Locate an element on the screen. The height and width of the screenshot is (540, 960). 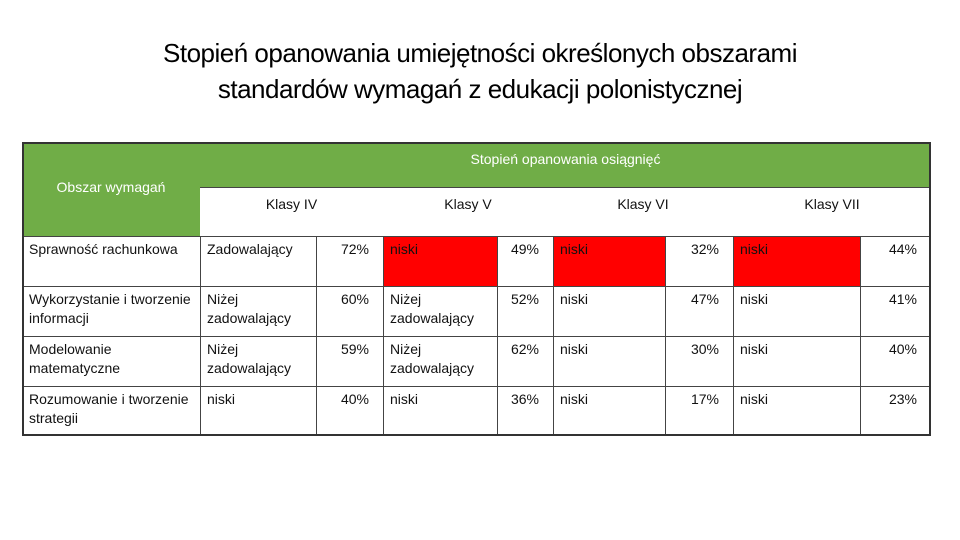
percent-cell: 32% is located at coordinates (699, 261).